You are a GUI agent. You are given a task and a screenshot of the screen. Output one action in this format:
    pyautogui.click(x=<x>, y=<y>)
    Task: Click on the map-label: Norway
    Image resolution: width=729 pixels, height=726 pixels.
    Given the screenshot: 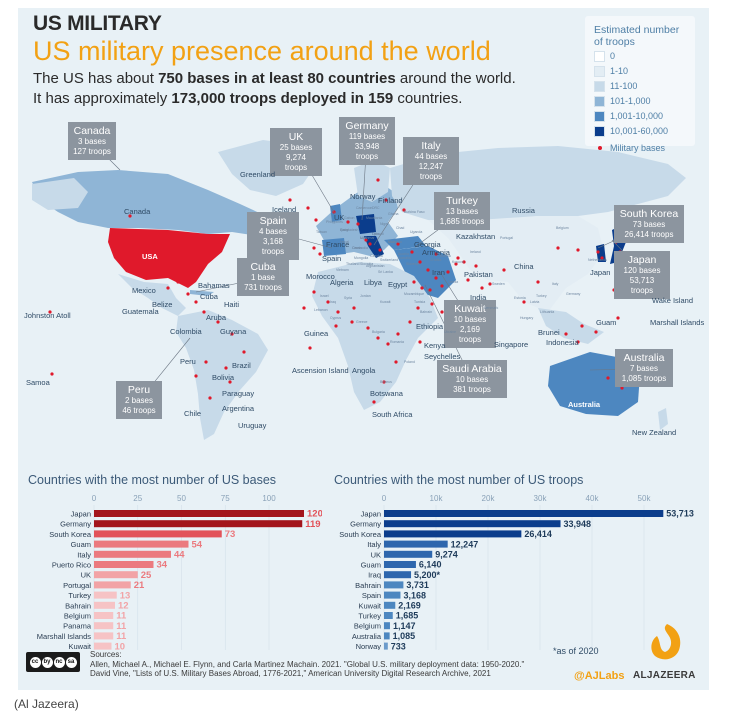 What is the action you would take?
    pyautogui.click(x=363, y=196)
    